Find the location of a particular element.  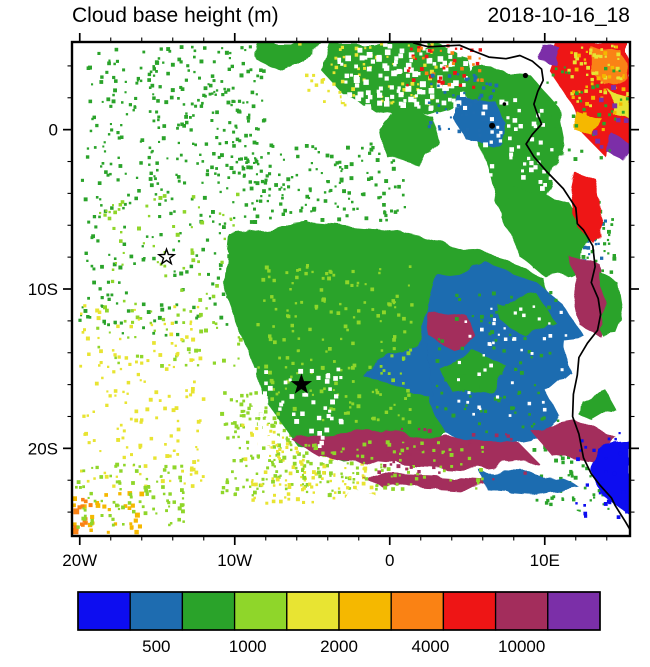

region-top-green-tongue is located at coordinates (410, 135).